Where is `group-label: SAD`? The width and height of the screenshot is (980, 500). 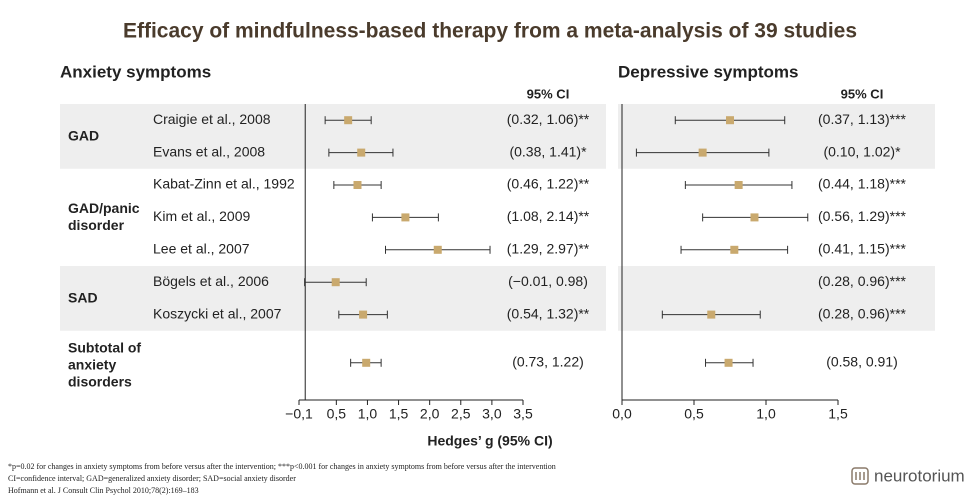 group-label: SAD is located at coordinates (83, 297).